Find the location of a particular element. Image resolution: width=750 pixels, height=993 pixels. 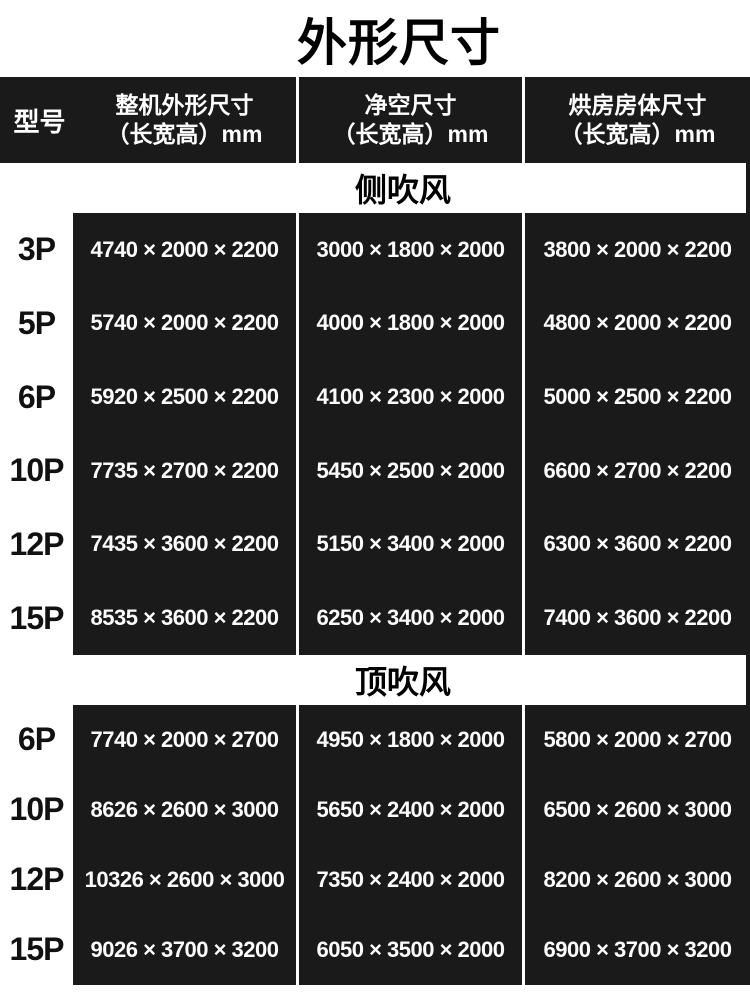

dimension-value: 7735 × 2700 × 2200 is located at coordinates (184, 470).